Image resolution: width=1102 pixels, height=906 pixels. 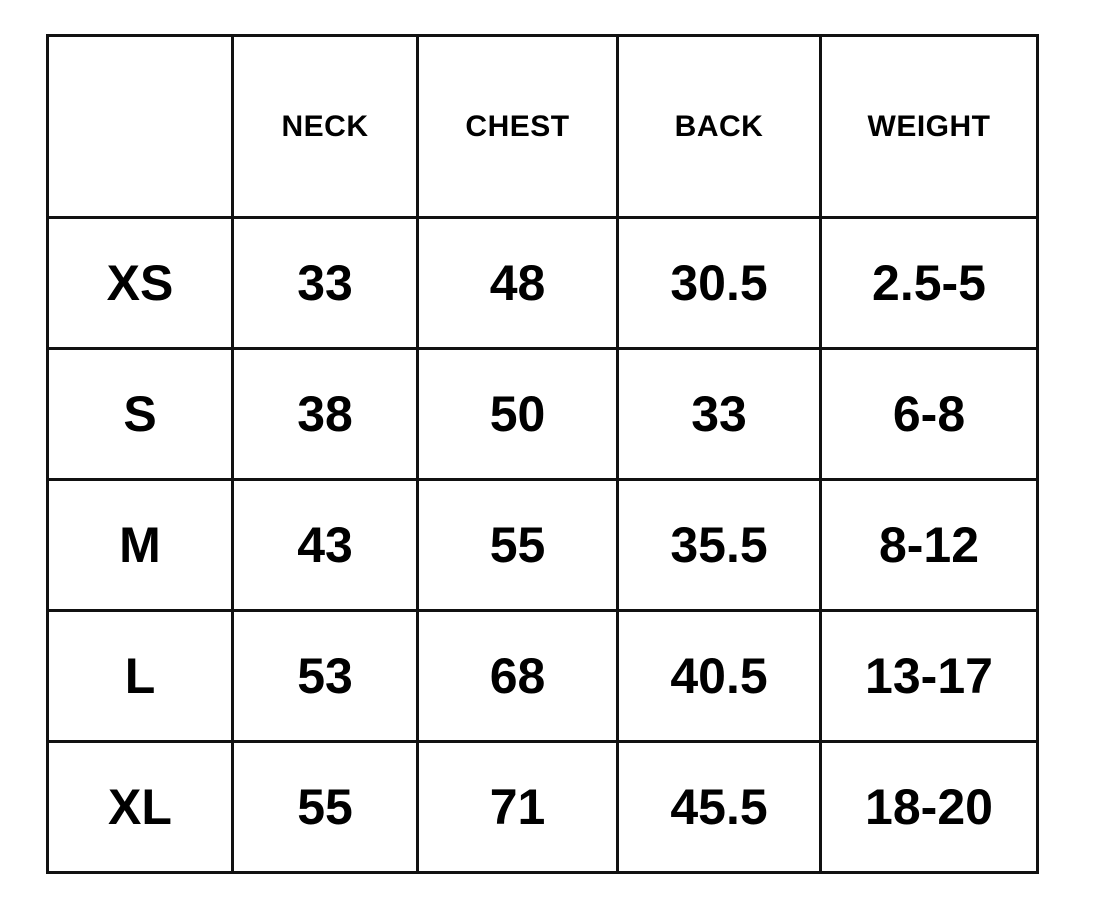 I want to click on size-label: XS, so click(x=140, y=283).